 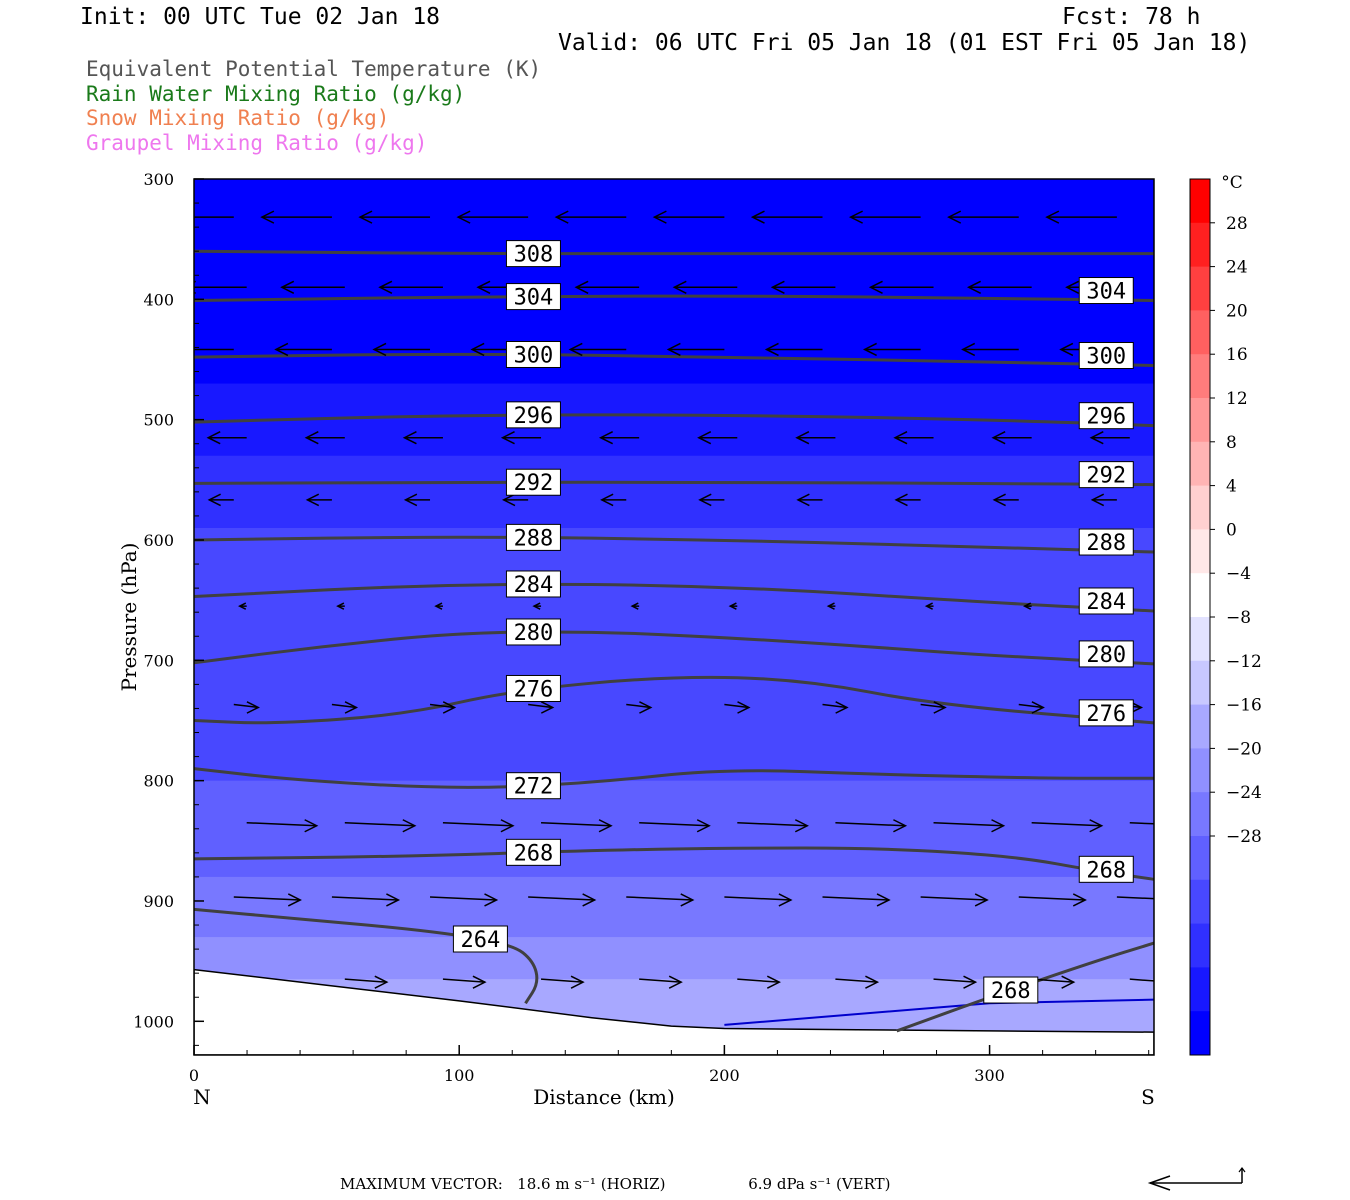 I want to click on colorbar-tick-label: 0, so click(x=1231, y=530).